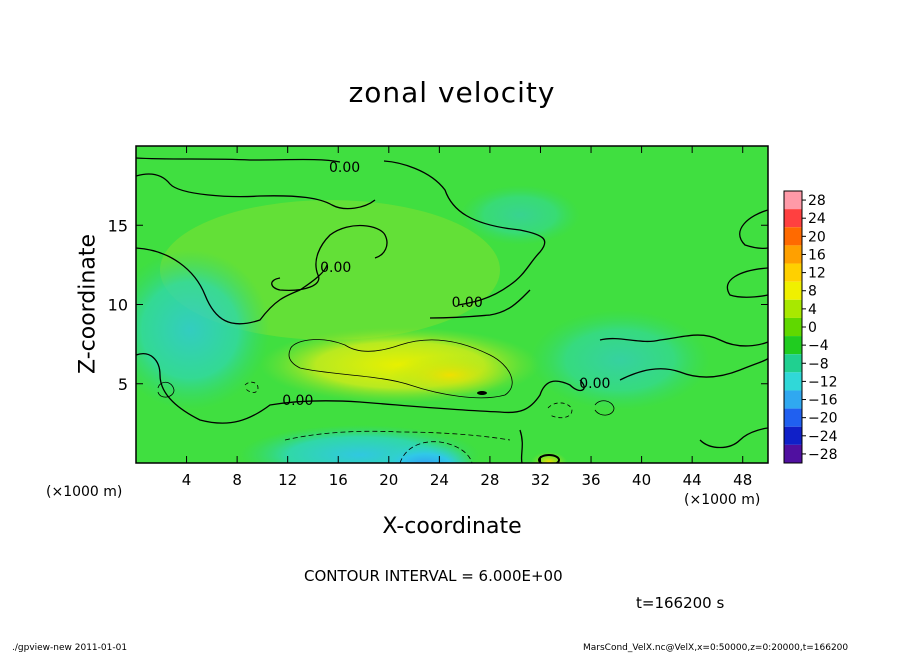 The image size is (904, 654). Describe the element at coordinates (817, 255) in the screenshot. I see `colorbar-label: 16` at that location.